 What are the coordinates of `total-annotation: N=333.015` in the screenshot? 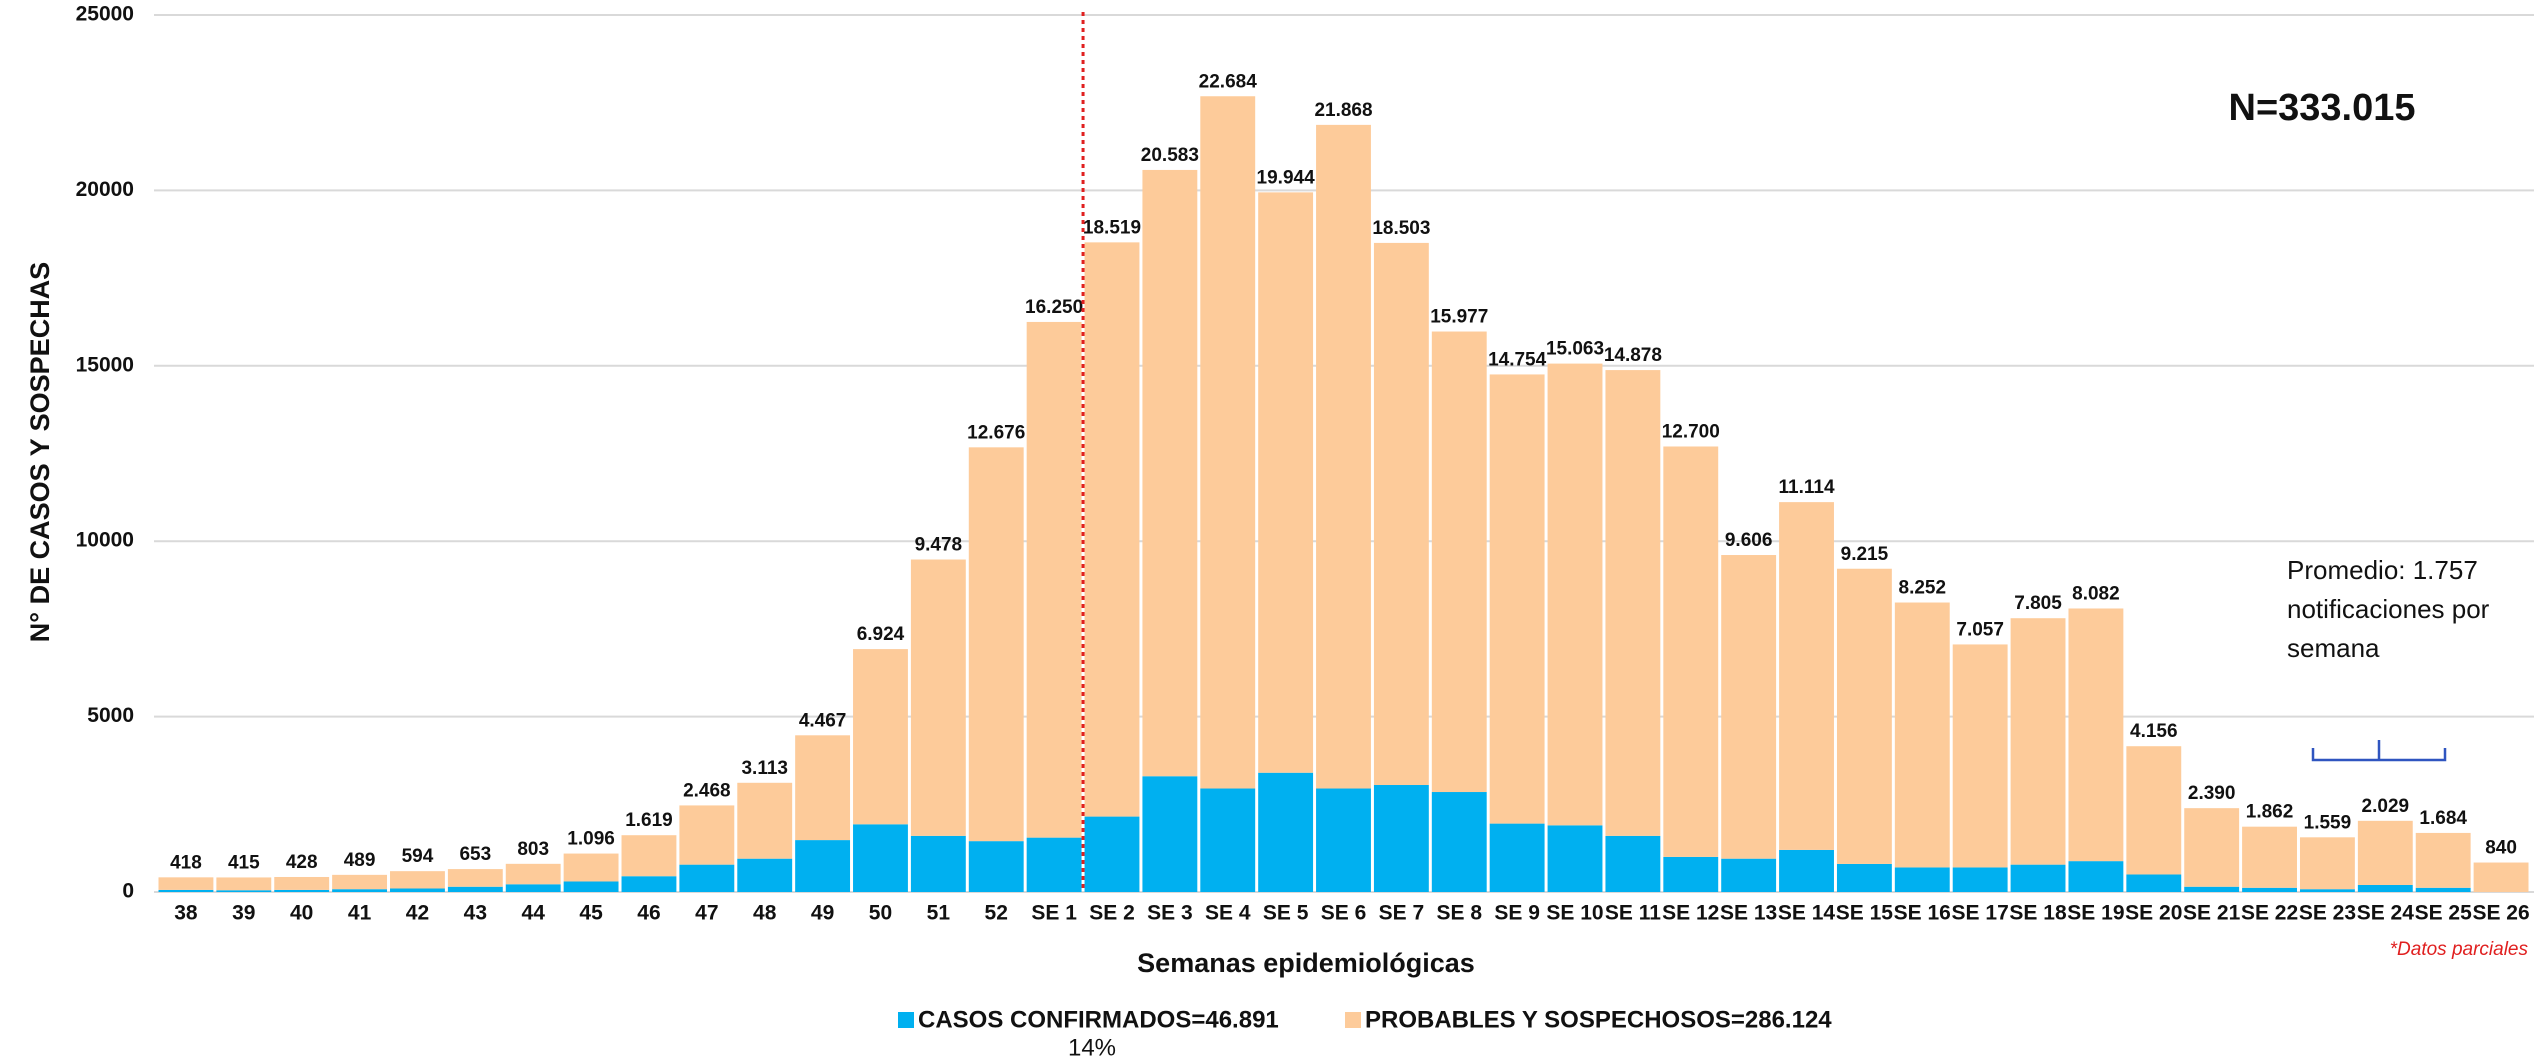 It's located at (2322, 108).